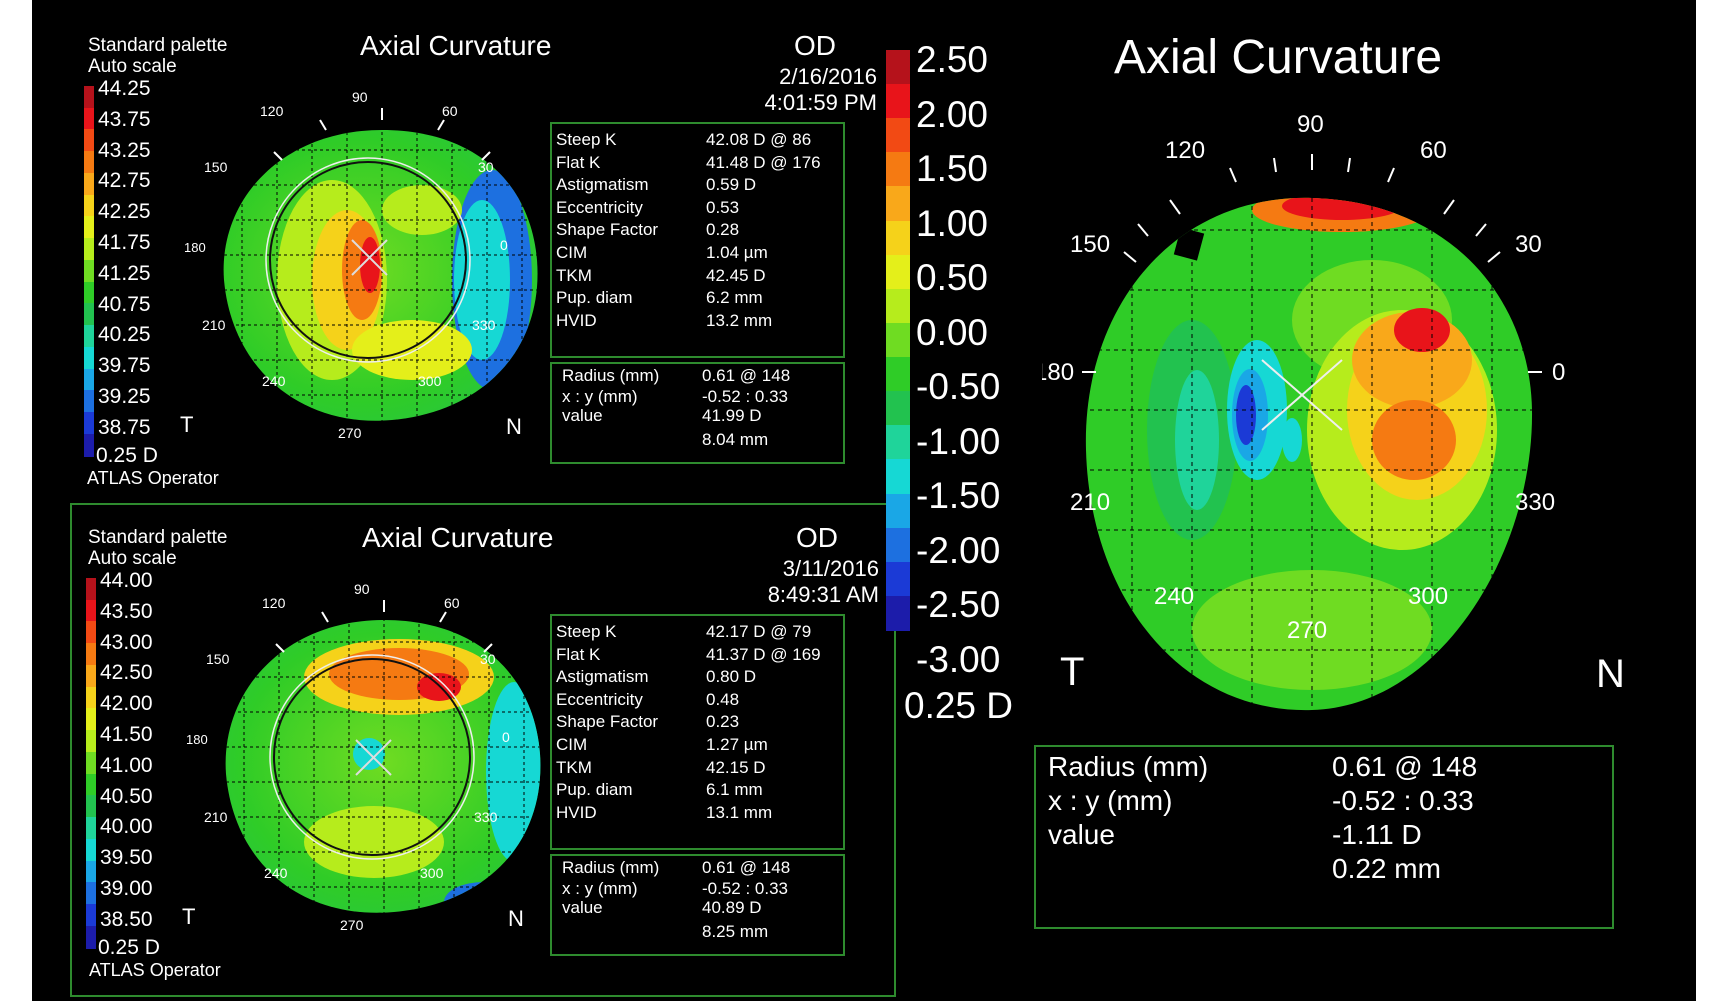 Image resolution: width=1719 pixels, height=1001 pixels. Describe the element at coordinates (759, 139) in the screenshot. I see `index-value: 42.08 D @ 86` at that location.